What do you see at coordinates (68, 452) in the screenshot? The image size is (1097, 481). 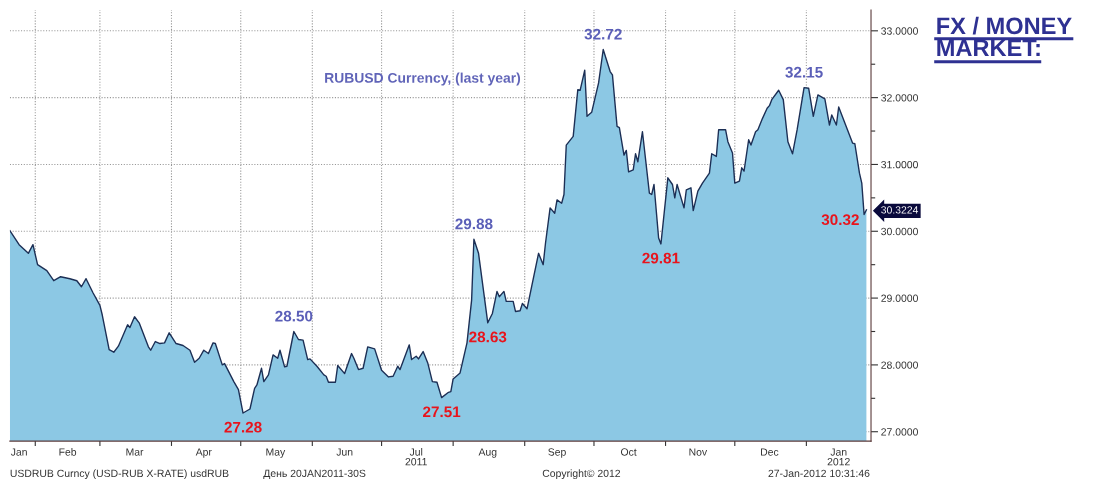 I see `x-tick-label: Feb` at bounding box center [68, 452].